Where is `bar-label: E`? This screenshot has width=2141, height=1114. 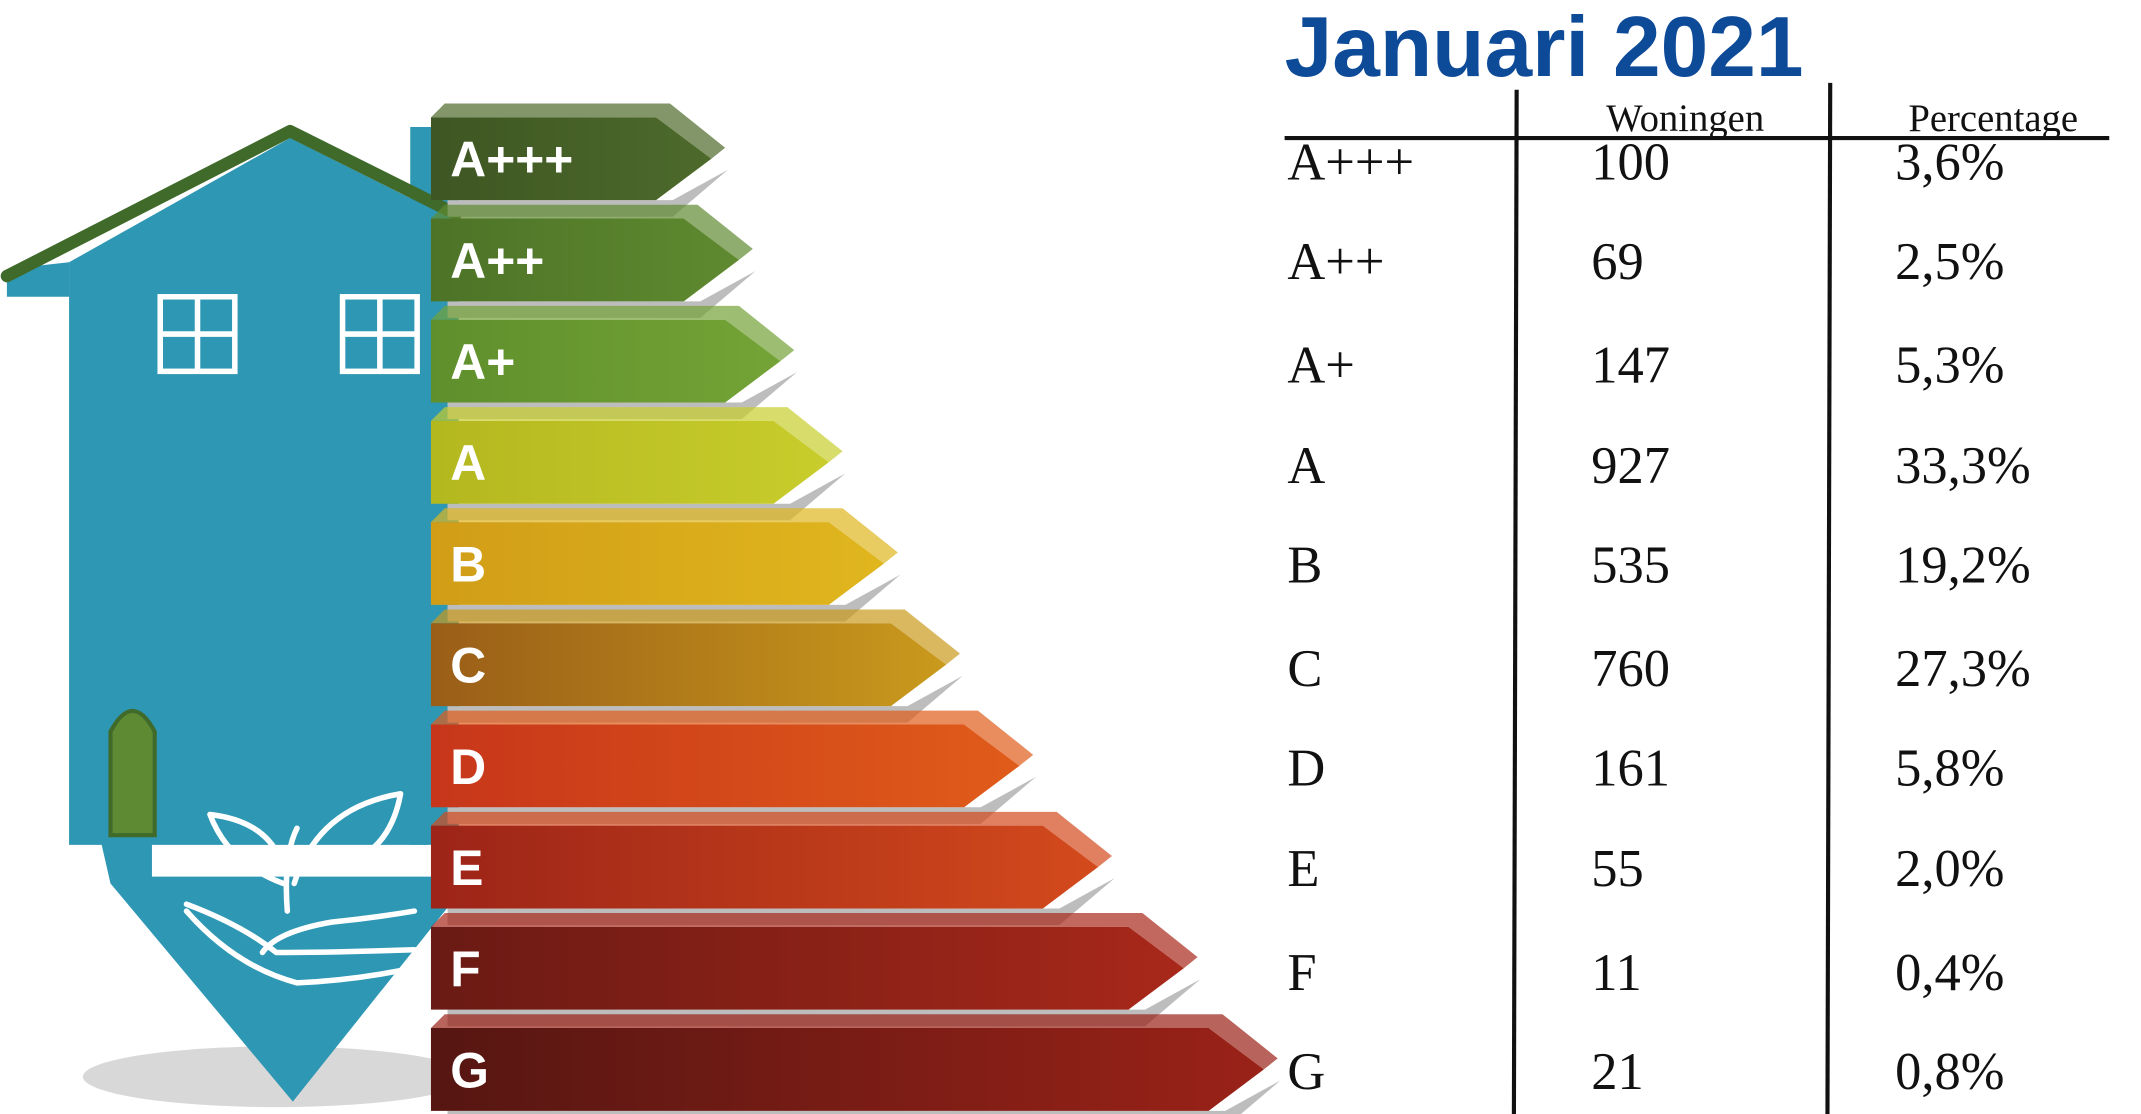 bar-label: E is located at coordinates (466, 868).